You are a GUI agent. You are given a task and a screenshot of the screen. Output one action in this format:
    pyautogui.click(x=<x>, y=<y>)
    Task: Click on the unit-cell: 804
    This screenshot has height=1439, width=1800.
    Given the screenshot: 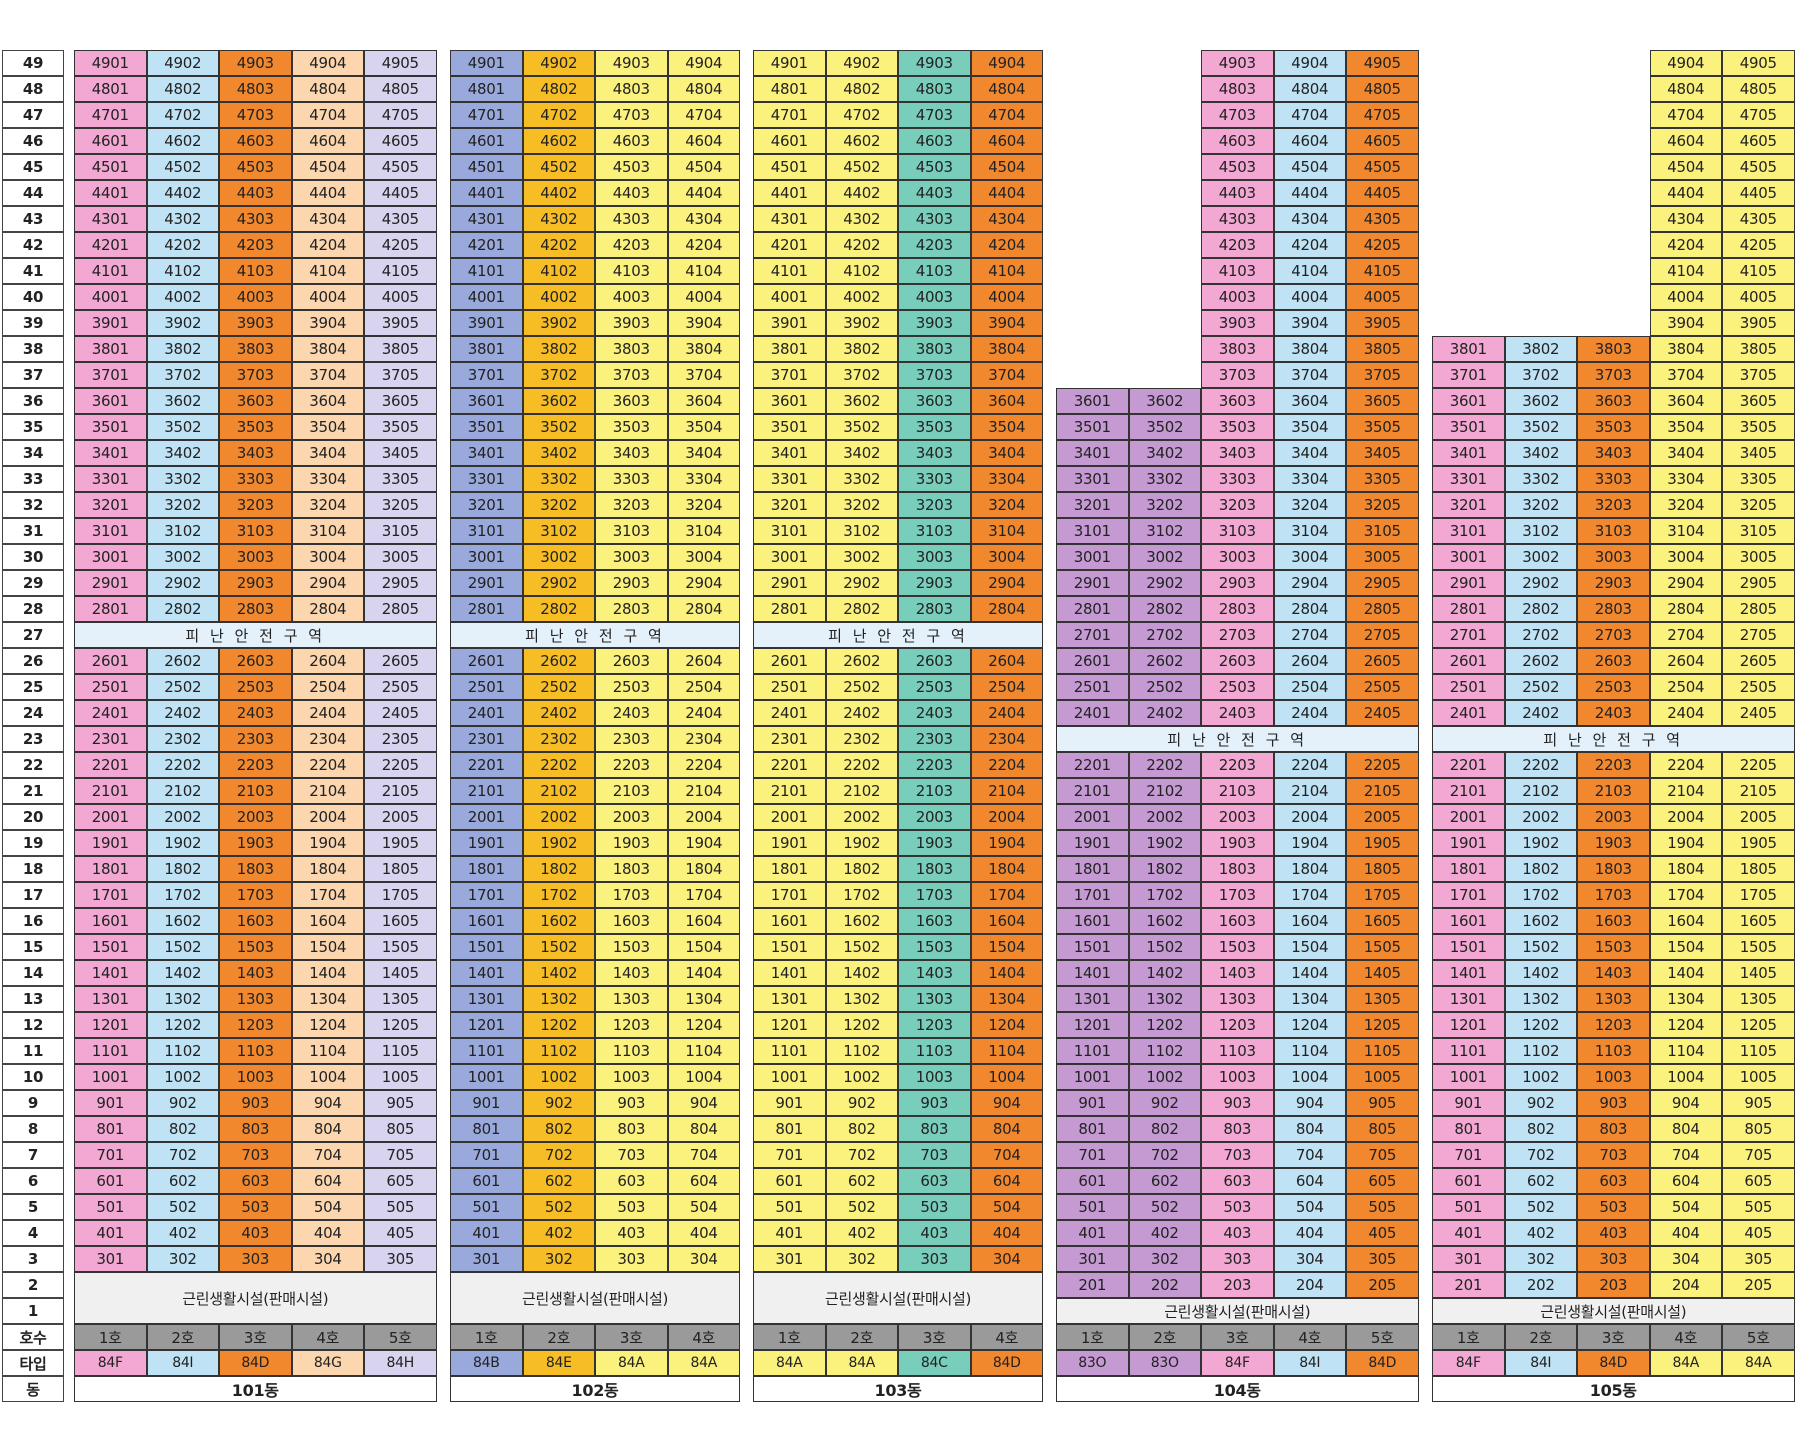 What is the action you would take?
    pyautogui.click(x=703, y=1129)
    